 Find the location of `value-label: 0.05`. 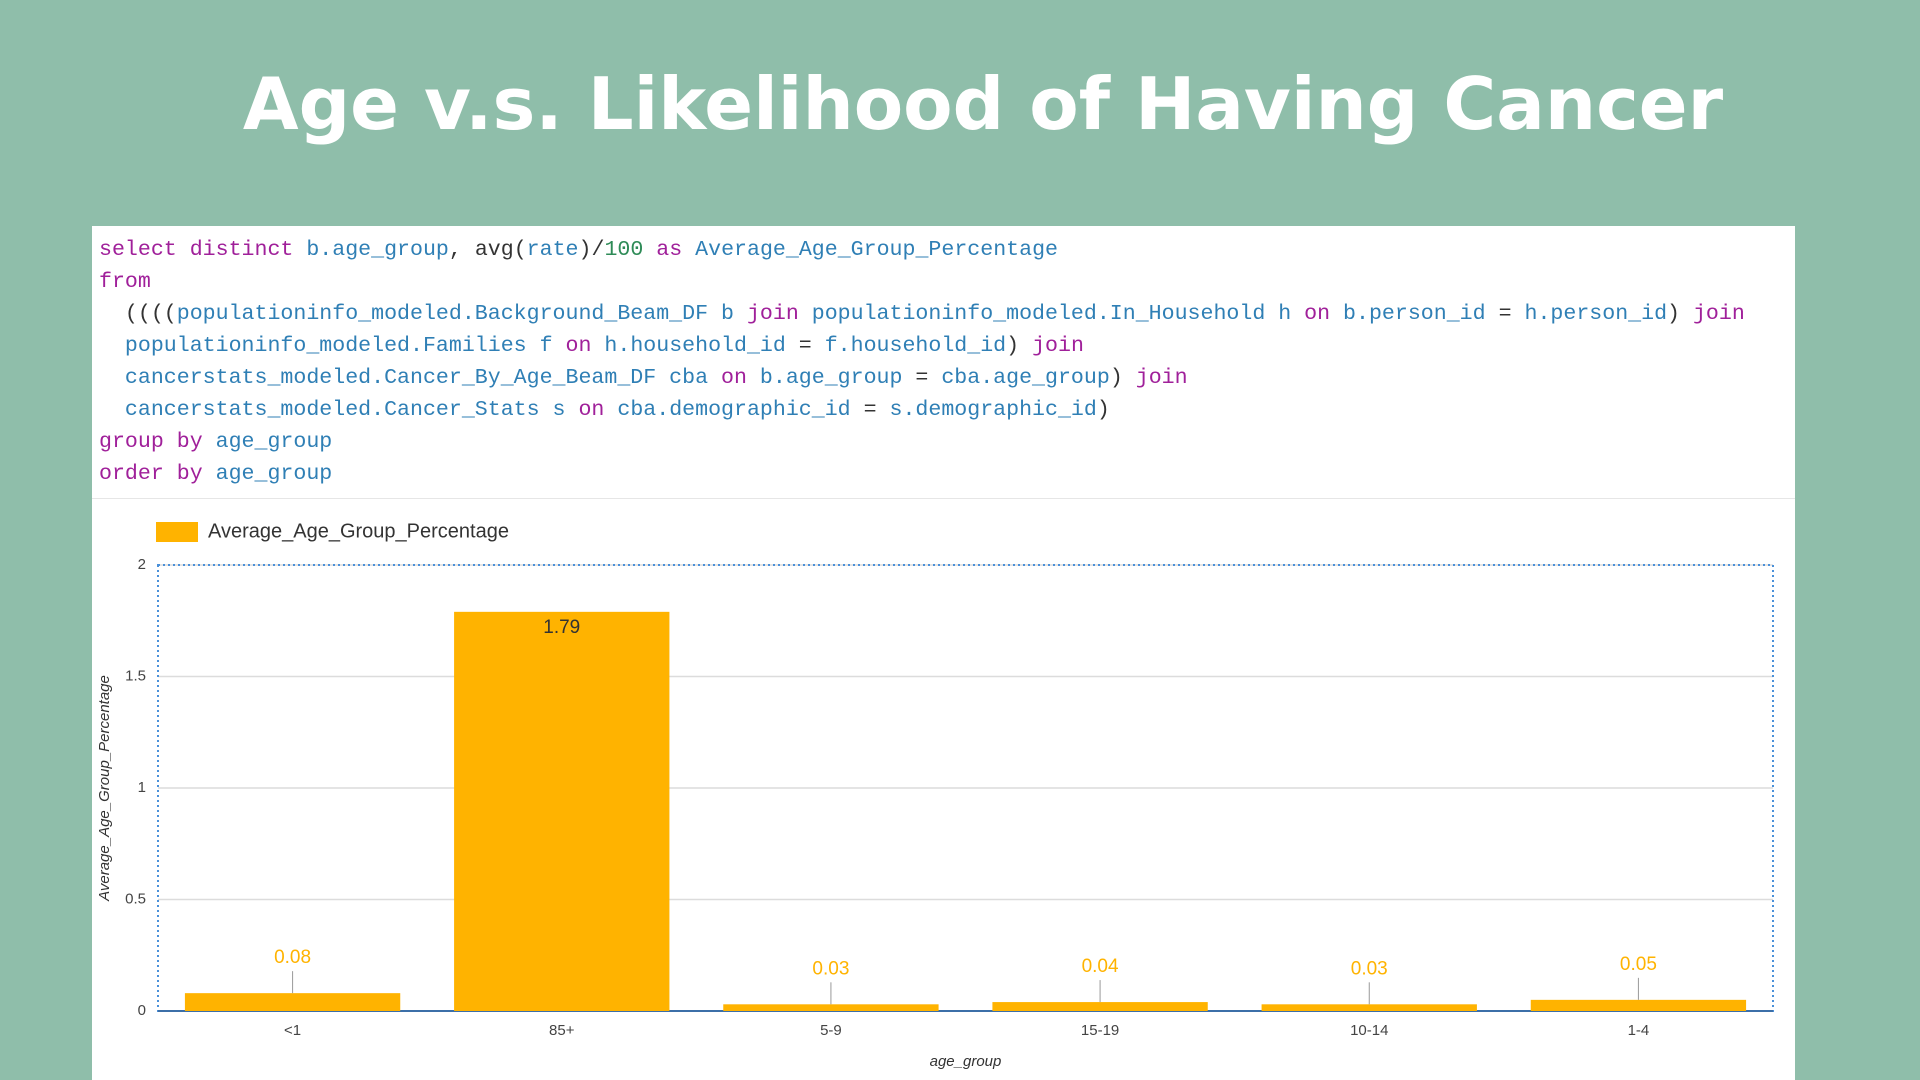

value-label: 0.05 is located at coordinates (1638, 964).